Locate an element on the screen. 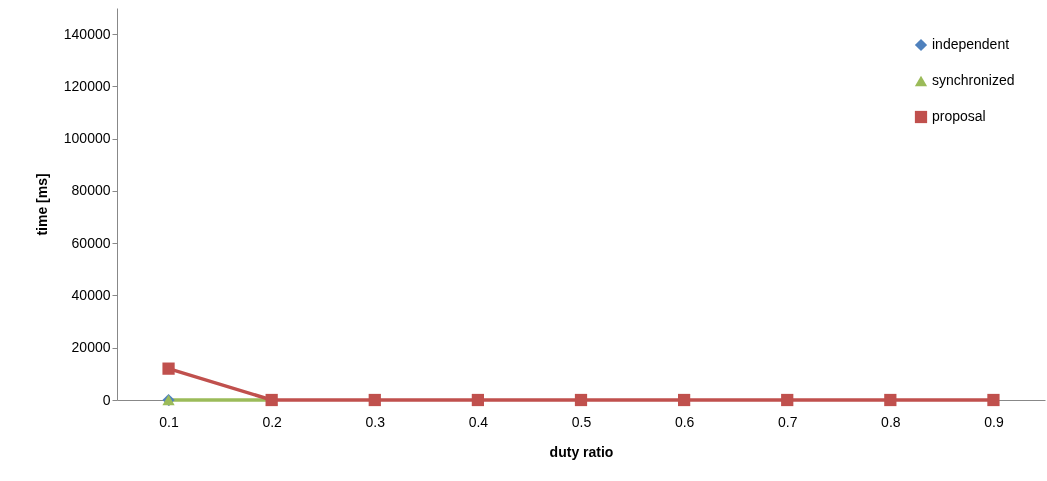 The height and width of the screenshot is (481, 1047). y-tick-label: 100000 is located at coordinates (87, 138).